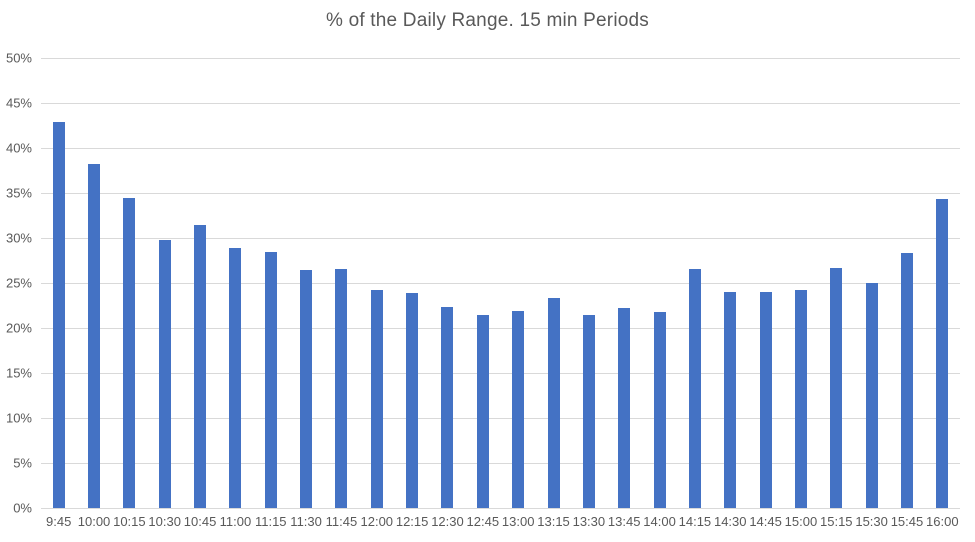 The image size is (975, 542). What do you see at coordinates (765, 400) in the screenshot?
I see `bar-14:45` at bounding box center [765, 400].